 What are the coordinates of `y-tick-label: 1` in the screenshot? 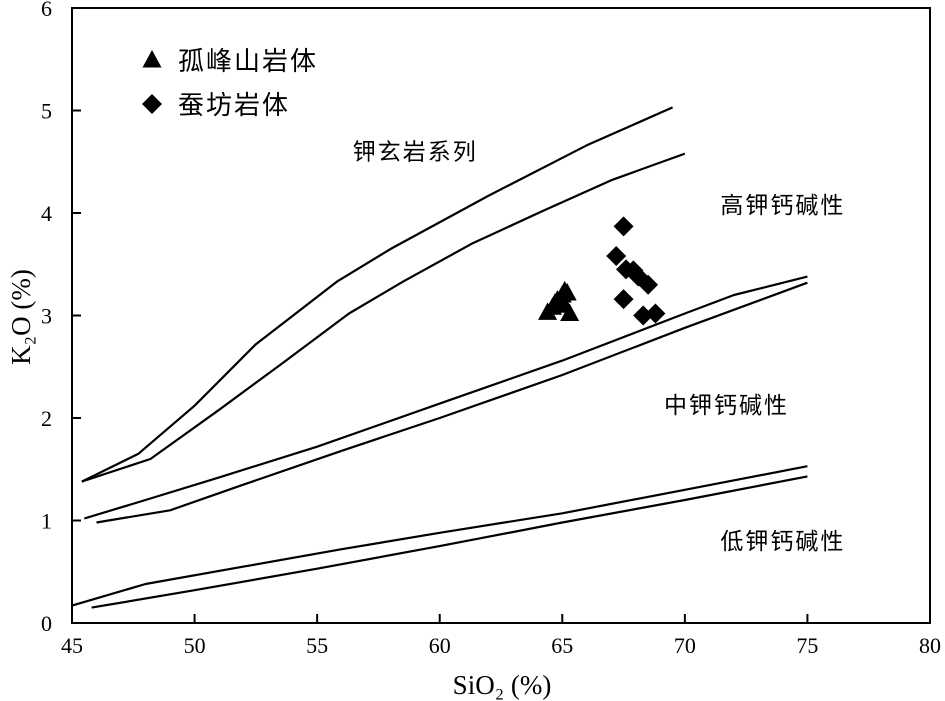 It's located at (46, 521).